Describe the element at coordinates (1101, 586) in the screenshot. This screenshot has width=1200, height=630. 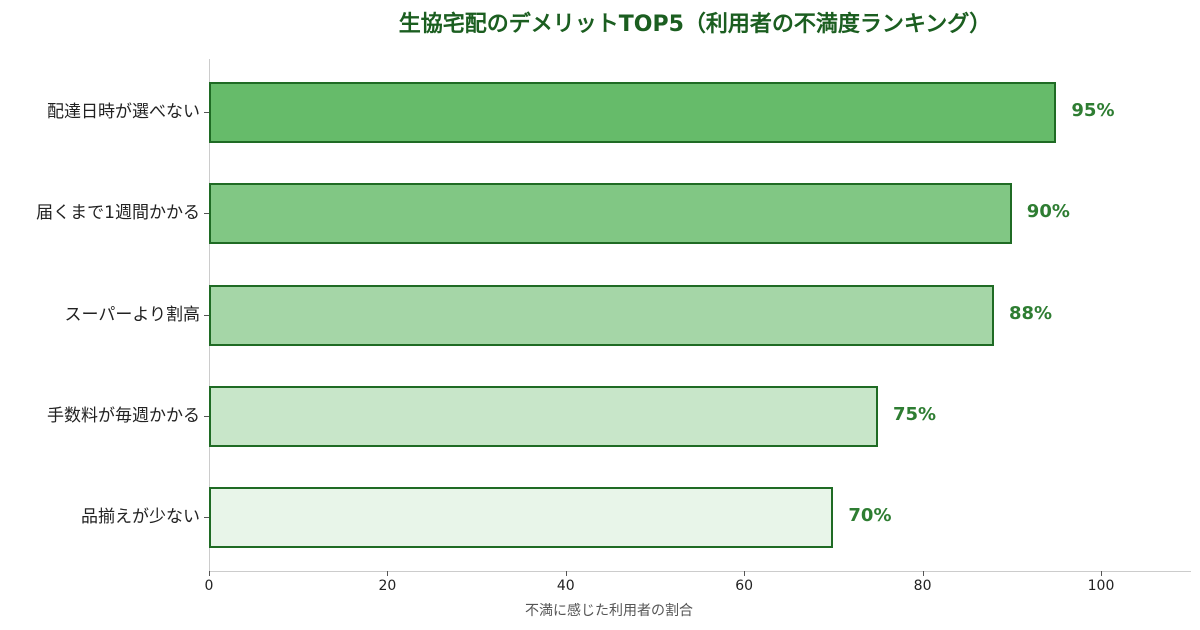
I see `x-tick-label: 100` at that location.